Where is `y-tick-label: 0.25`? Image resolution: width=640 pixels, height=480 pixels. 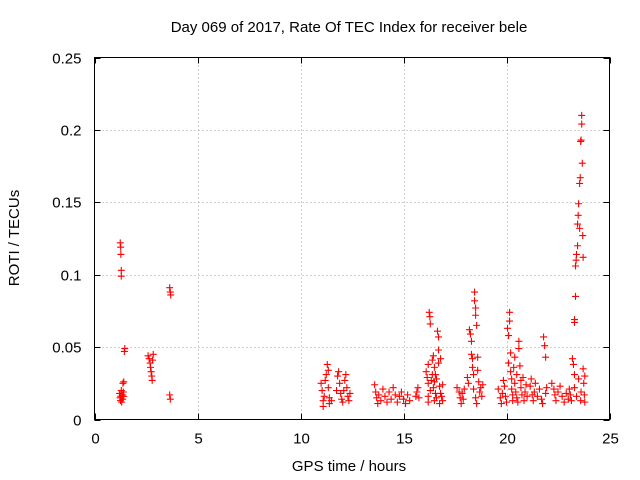 y-tick-label: 0.25 is located at coordinates (66, 59).